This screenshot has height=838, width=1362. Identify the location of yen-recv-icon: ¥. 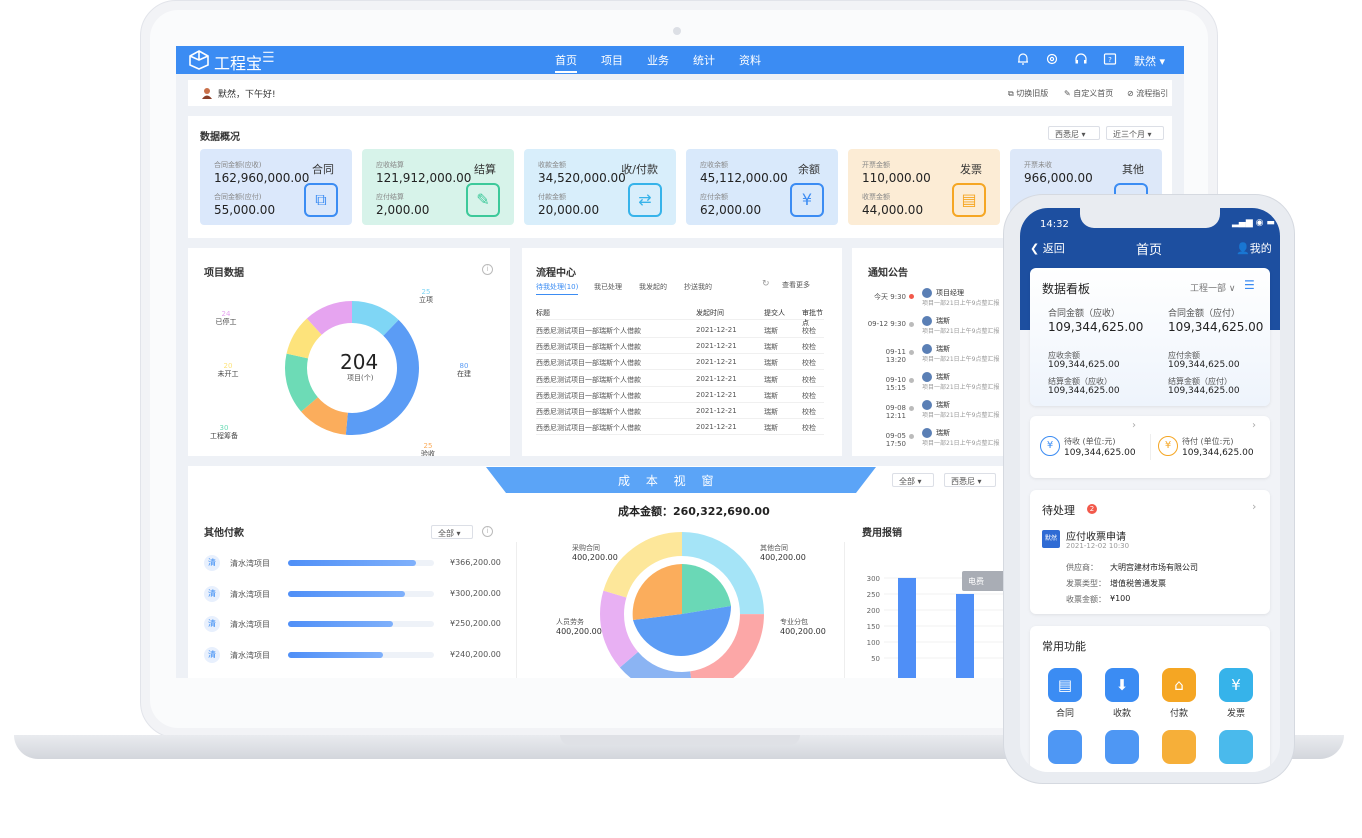
(1050, 446).